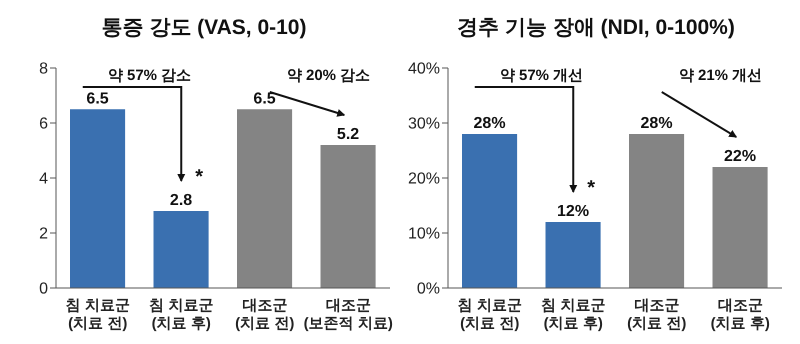 This screenshot has width=800, height=344. What do you see at coordinates (43, 234) in the screenshot?
I see `y-tick-label: 2` at bounding box center [43, 234].